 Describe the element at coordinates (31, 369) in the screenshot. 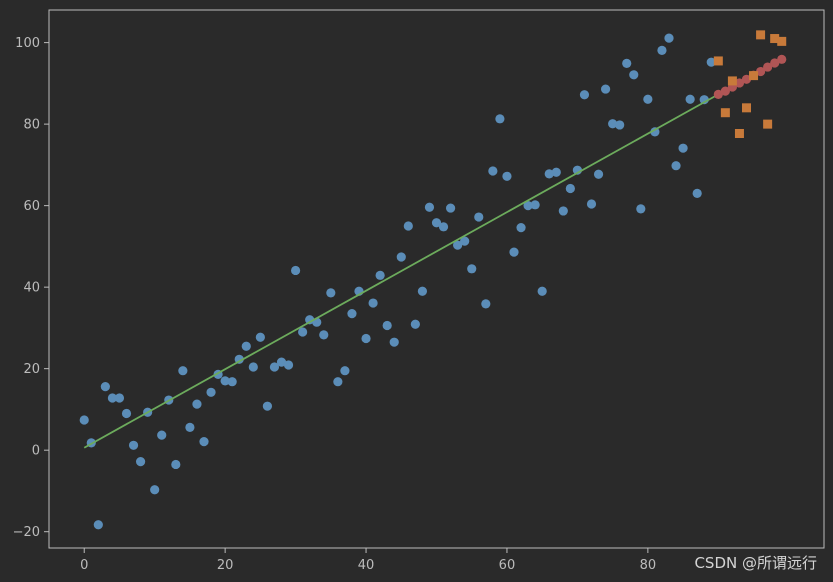

I see `y-tick-label: 20` at that location.